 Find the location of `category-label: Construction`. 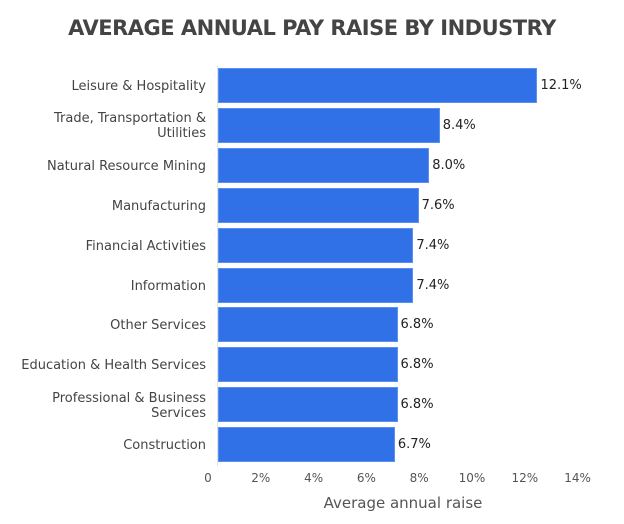

category-label: Construction is located at coordinates (164, 446).